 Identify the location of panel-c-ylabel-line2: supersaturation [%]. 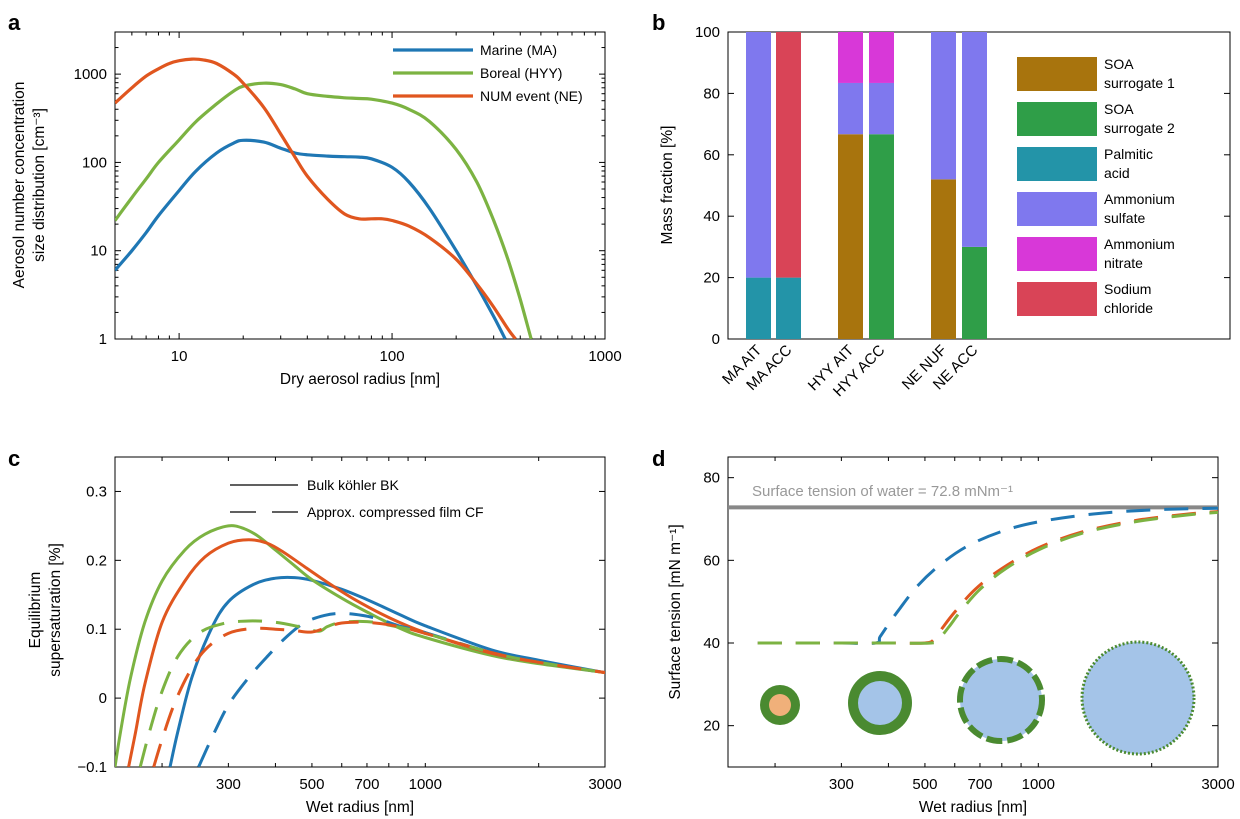
(55, 610).